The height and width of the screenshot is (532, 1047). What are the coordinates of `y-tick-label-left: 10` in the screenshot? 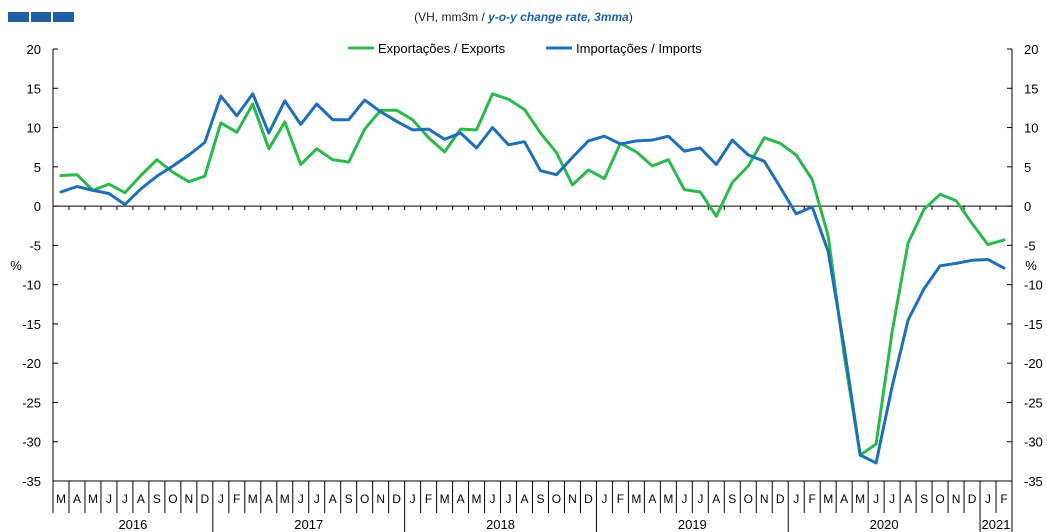 It's located at (34, 128).